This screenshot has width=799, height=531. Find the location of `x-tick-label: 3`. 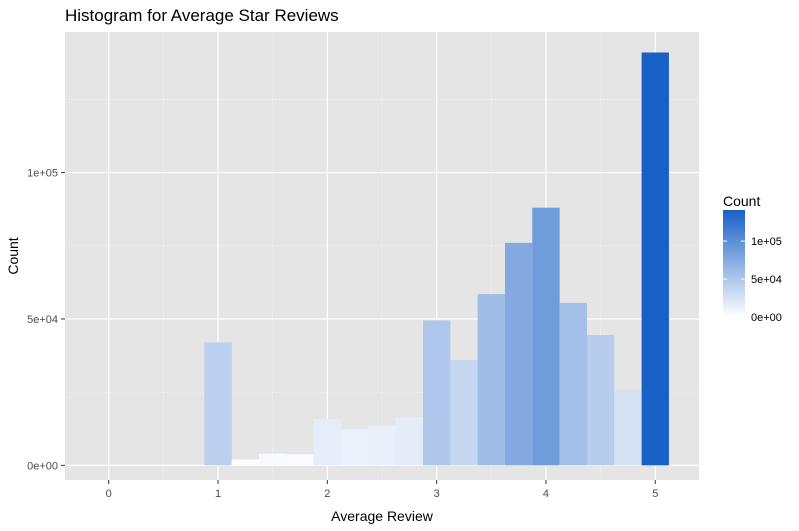

x-tick-label: 3 is located at coordinates (437, 494).